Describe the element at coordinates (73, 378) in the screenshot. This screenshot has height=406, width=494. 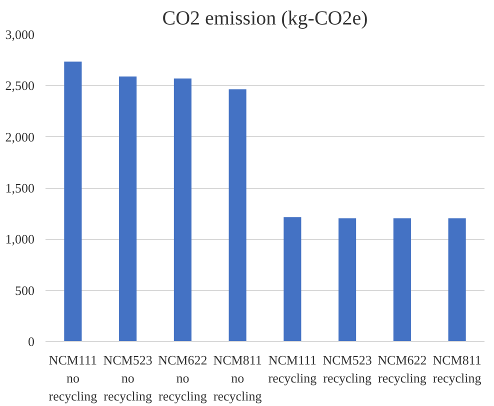
I see `x-tick-label: NCM111 no recycling` at that location.